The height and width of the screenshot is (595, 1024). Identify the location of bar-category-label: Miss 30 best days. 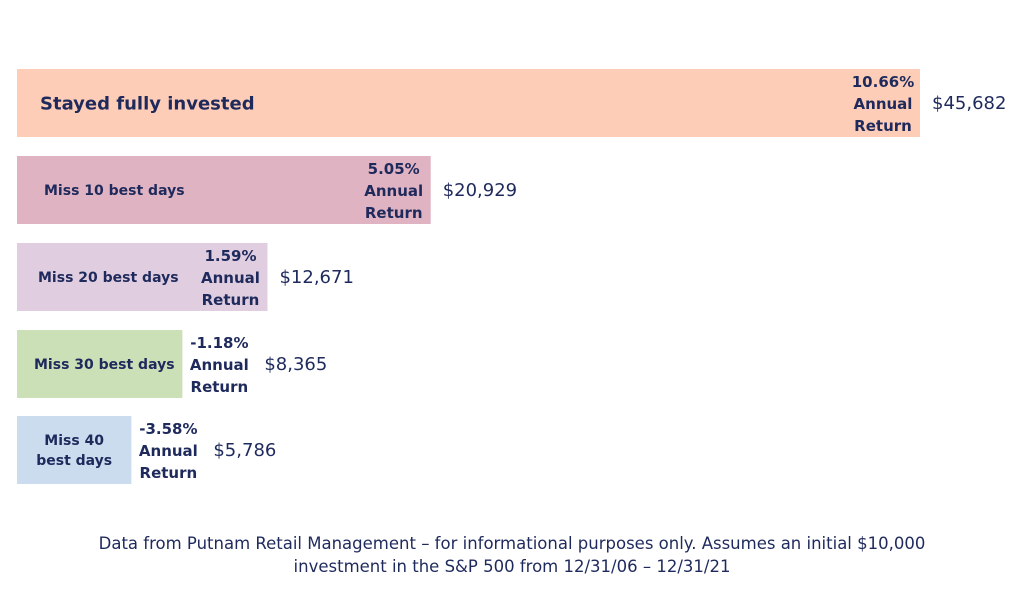
(104, 365).